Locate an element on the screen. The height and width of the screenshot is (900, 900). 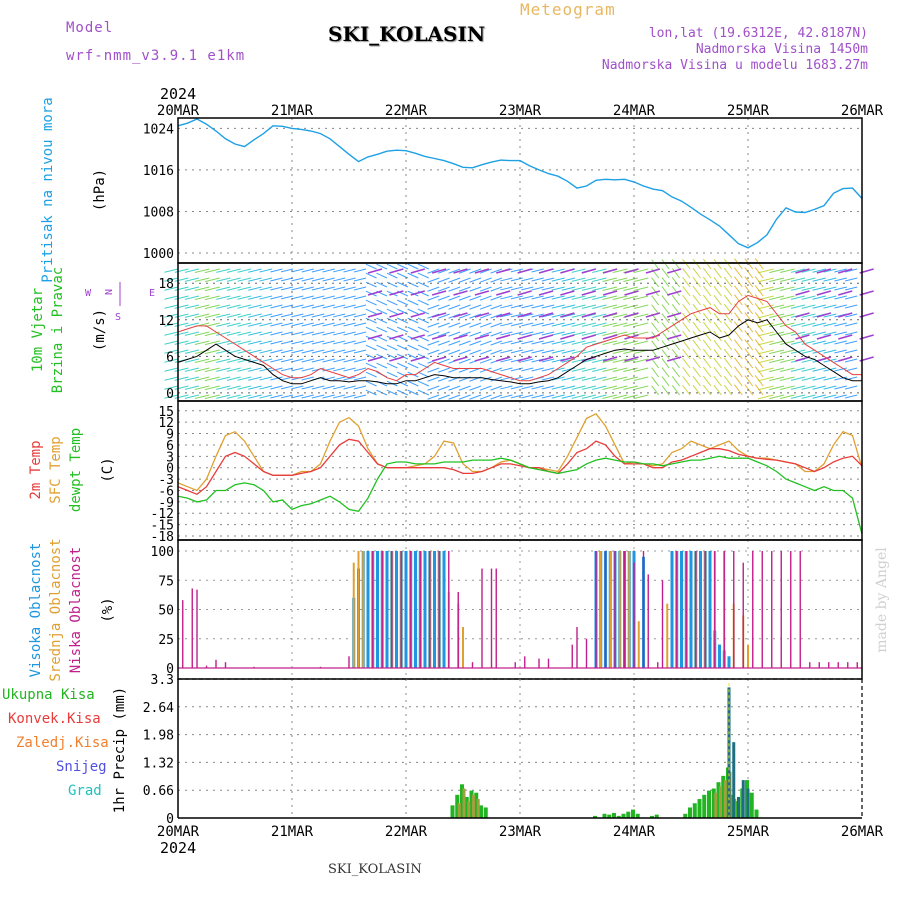
footer-station: SKI_KOLASIN is located at coordinates (375, 869).